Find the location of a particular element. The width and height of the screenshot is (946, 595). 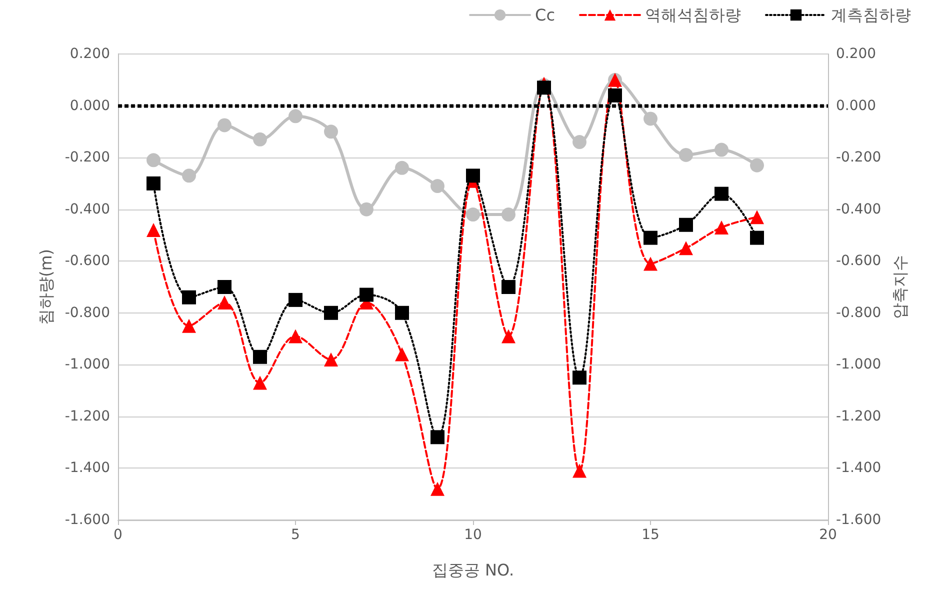

y-tick-label: -0.200 is located at coordinates (87, 158).